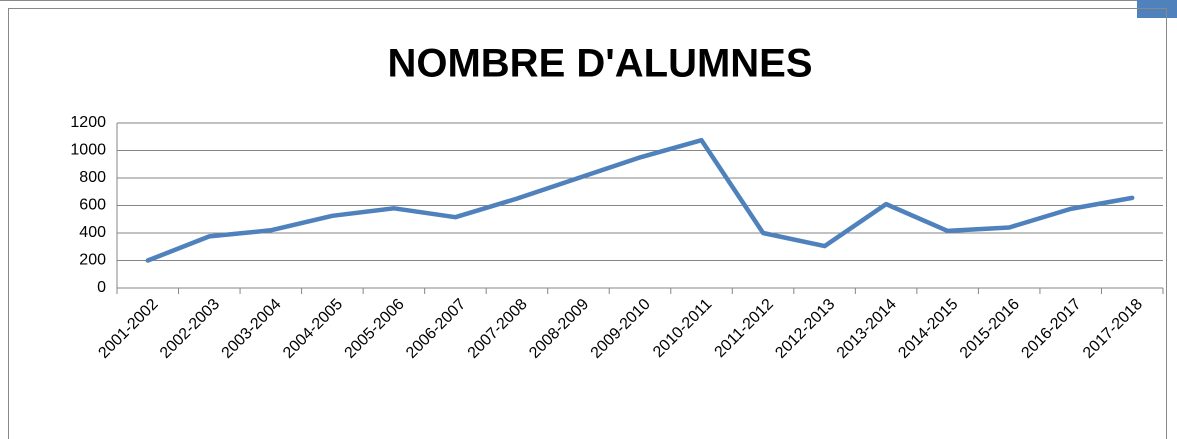  Describe the element at coordinates (88, 150) in the screenshot. I see `y-tick-label: 1000` at that location.